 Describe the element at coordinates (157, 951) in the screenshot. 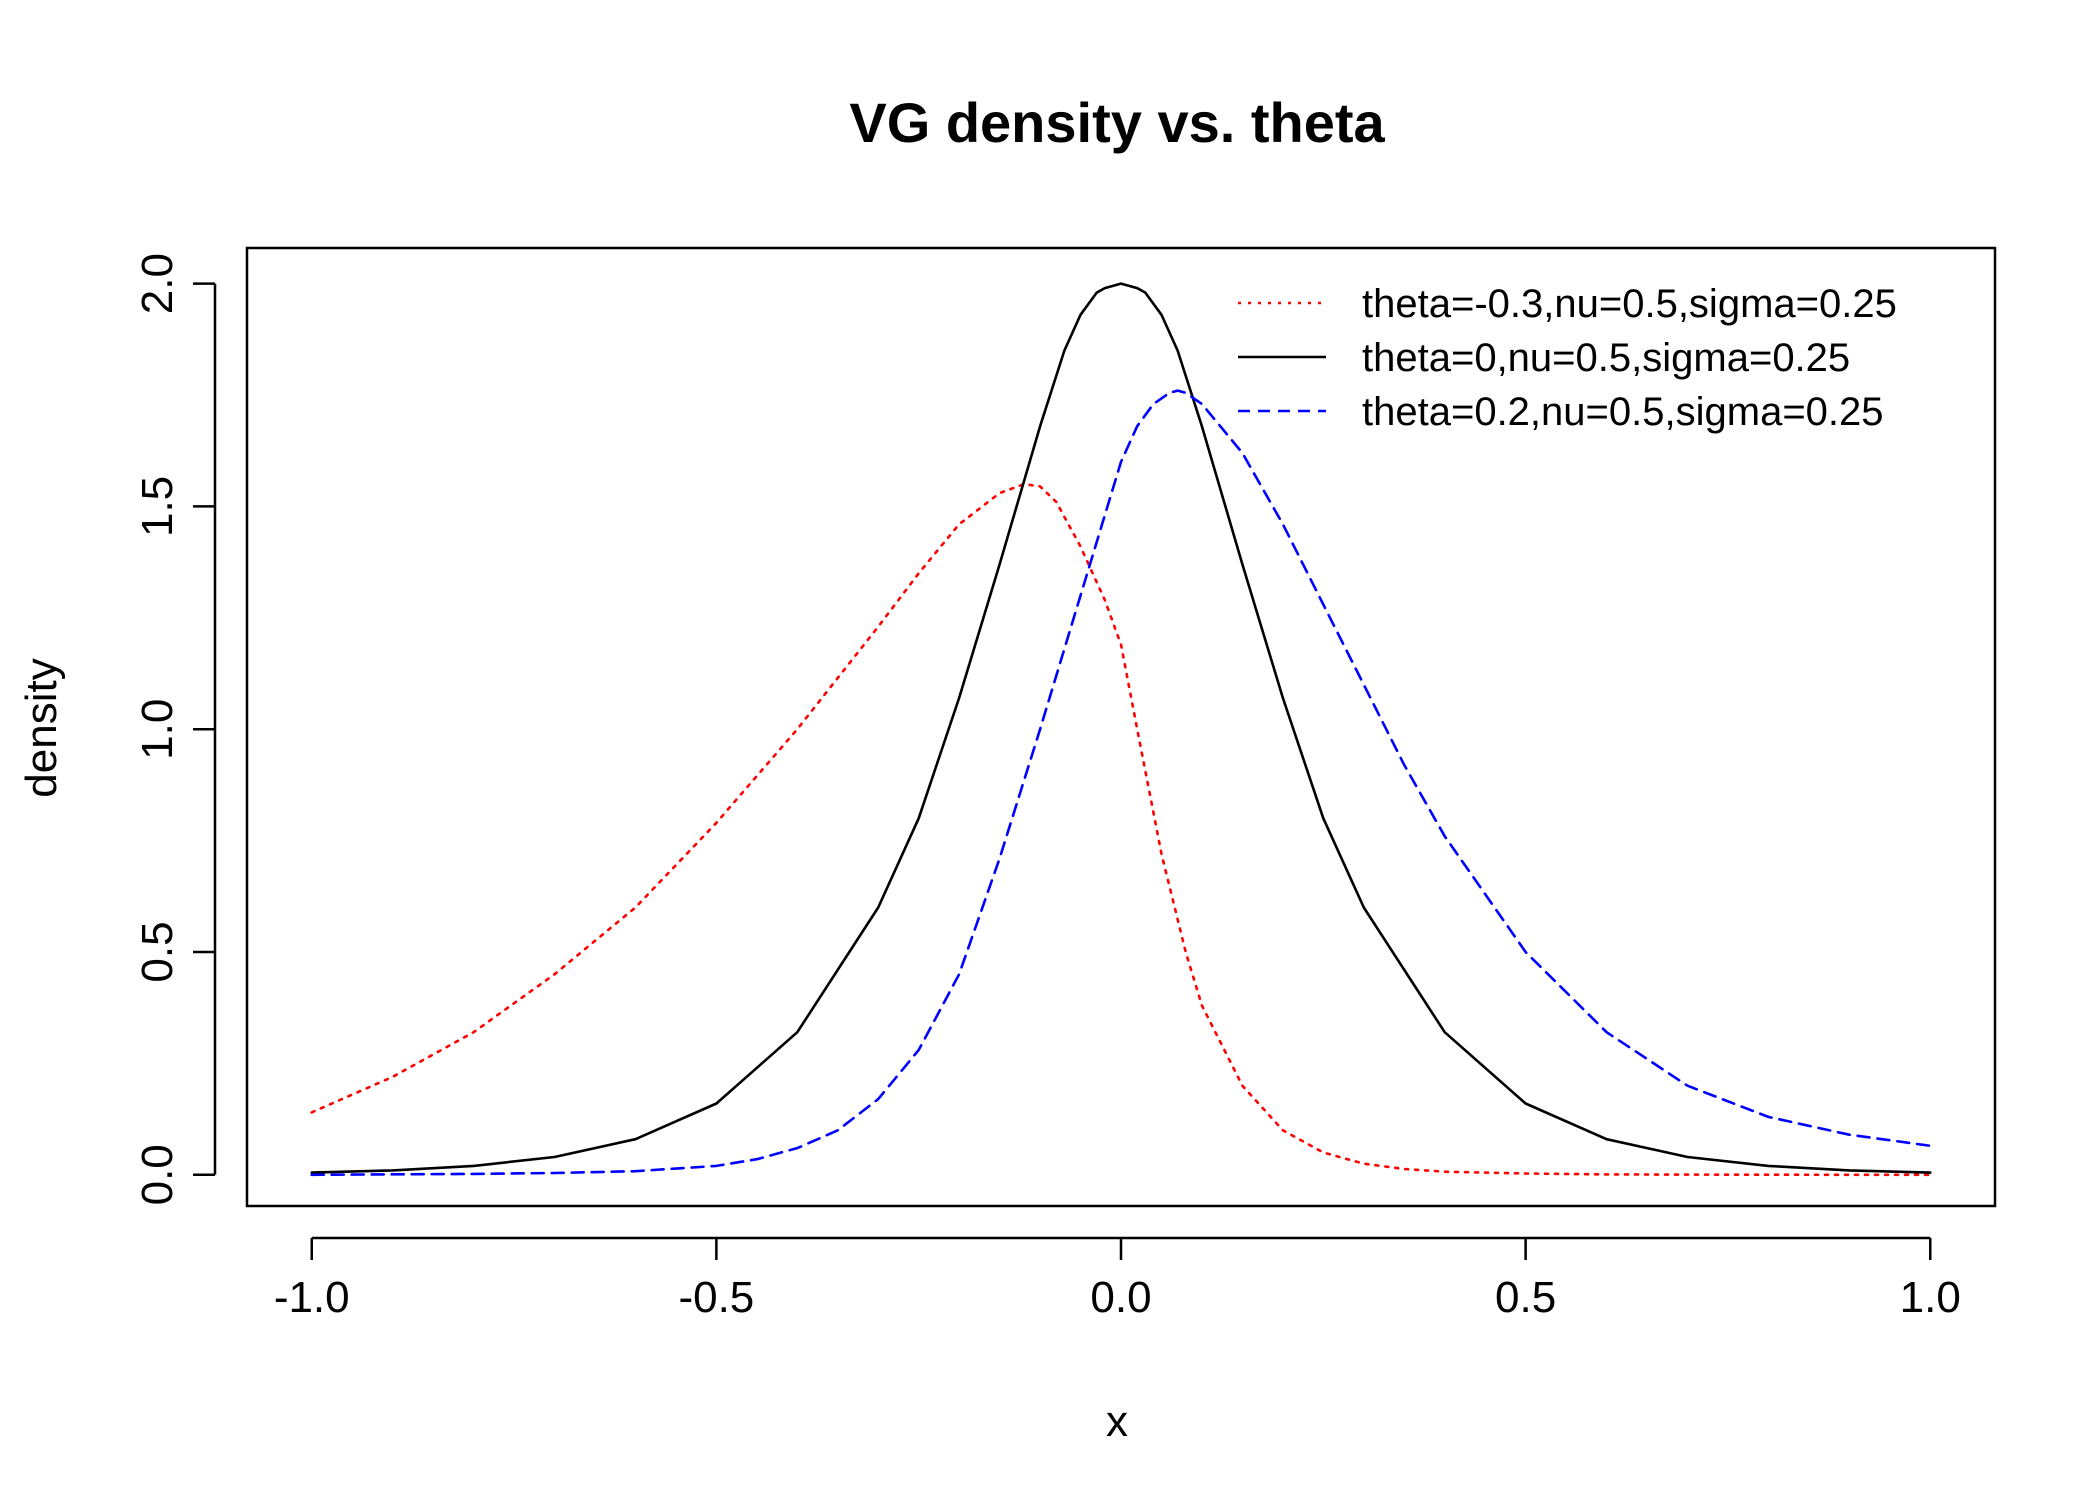

I see `y-tick-label: 0.5` at that location.